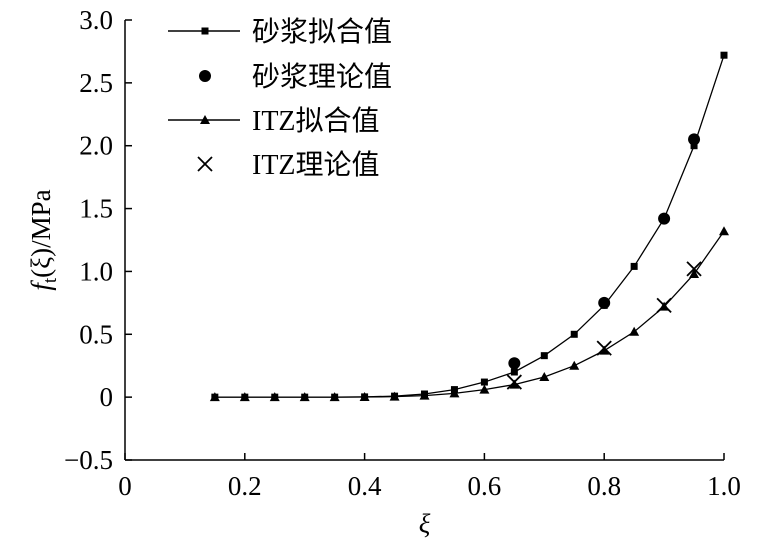 Image resolution: width=768 pixels, height=543 pixels. I want to click on y-tick-label: 1.5, so click(96, 209).